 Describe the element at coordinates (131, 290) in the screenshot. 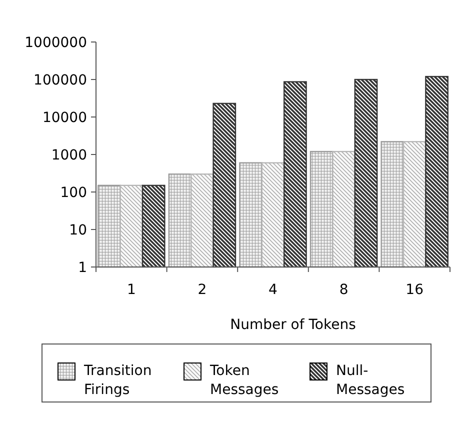

I see `x-tick-label: 1` at that location.